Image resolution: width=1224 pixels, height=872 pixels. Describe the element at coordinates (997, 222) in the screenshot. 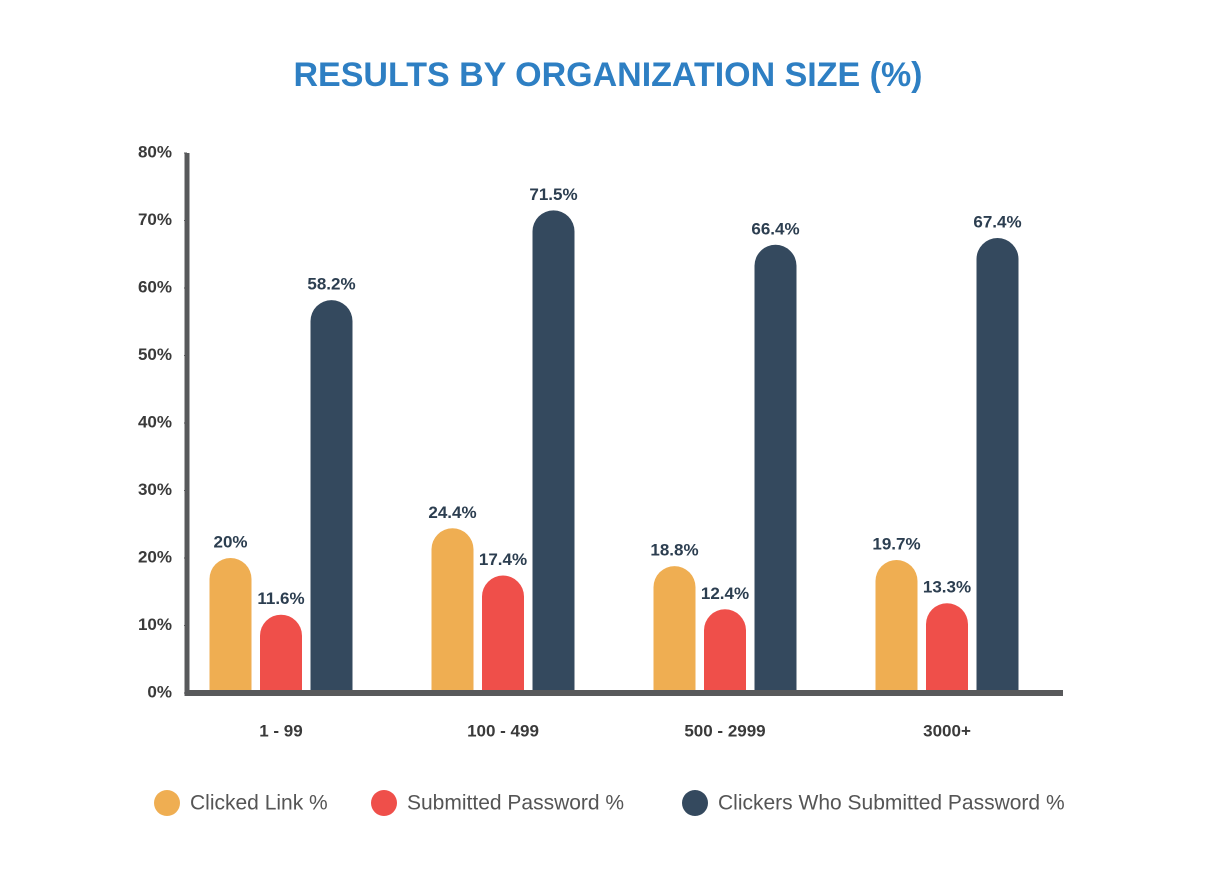

I see `data-label: 67.4%` at that location.